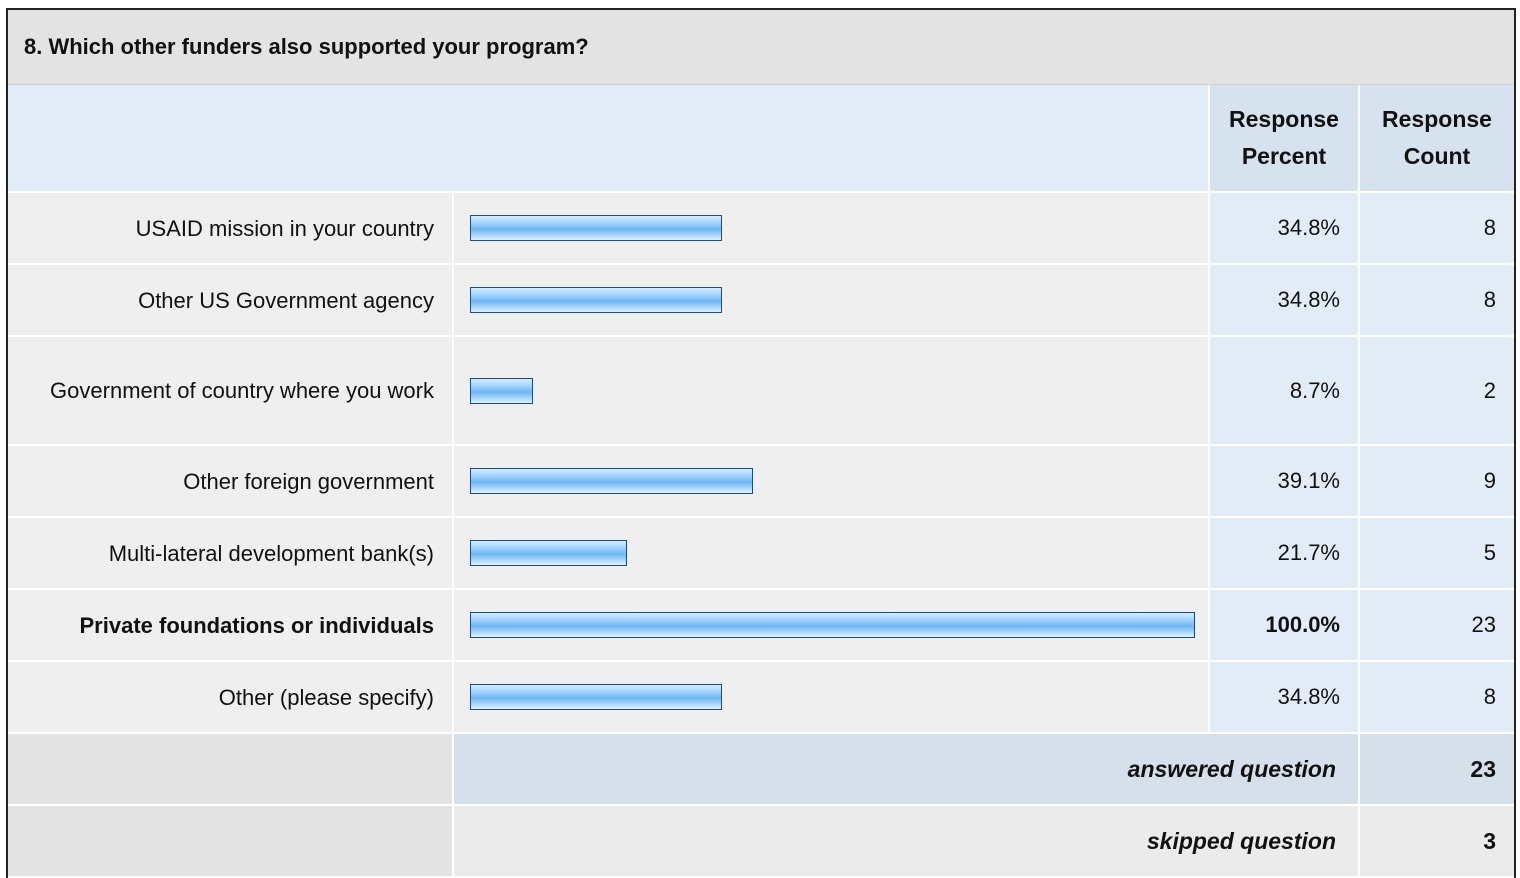 The width and height of the screenshot is (1520, 878). I want to click on skipped-row: skipped question 3, so click(761, 842).